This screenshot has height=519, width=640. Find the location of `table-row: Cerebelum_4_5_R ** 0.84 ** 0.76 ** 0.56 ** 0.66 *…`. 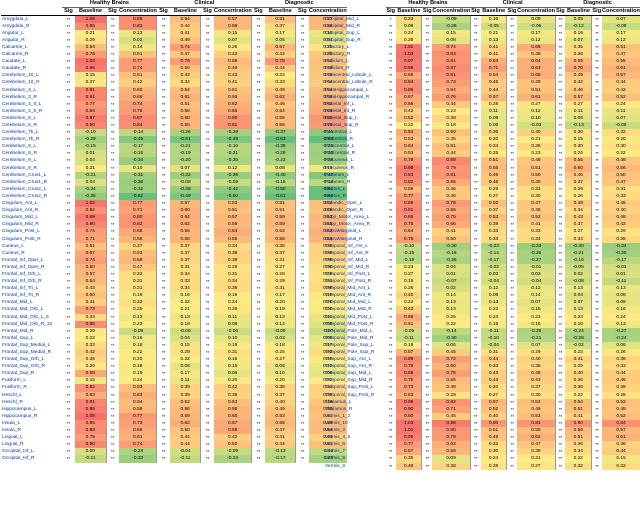

table-row: Cerebelum_4_5_R ** 0.84 ** 0.76 ** 0.56 ** 0.66 *… is located at coordinates (174, 111).